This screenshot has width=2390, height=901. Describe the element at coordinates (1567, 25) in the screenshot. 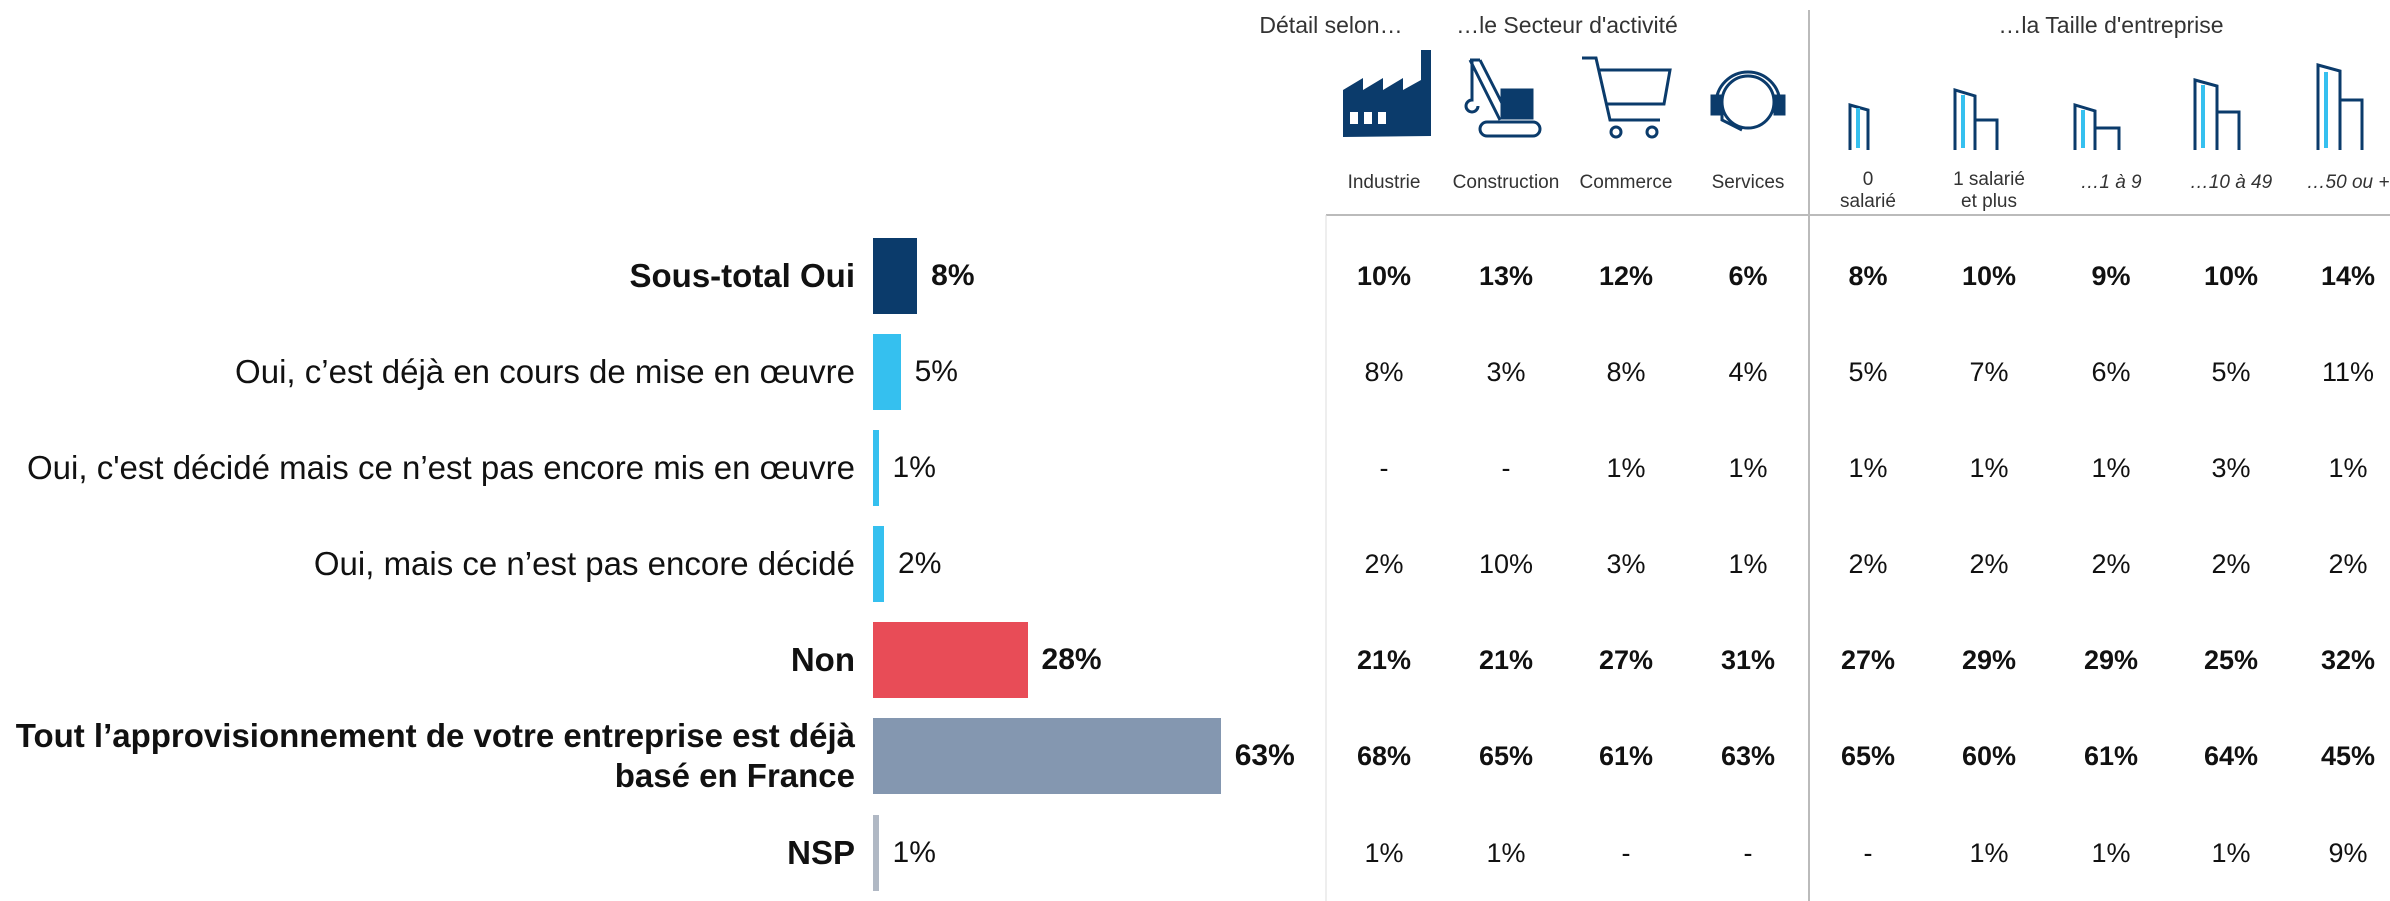

I see `group-header: …le Secteur d'activité` at that location.